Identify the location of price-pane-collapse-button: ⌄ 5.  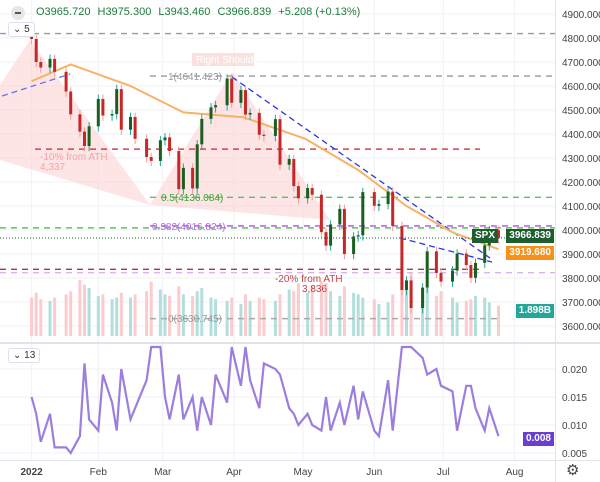
(21, 29).